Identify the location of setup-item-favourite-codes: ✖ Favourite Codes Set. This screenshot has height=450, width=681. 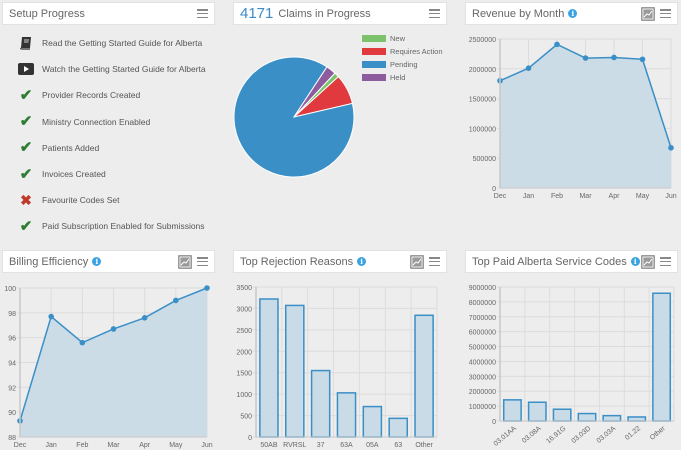
(112, 200).